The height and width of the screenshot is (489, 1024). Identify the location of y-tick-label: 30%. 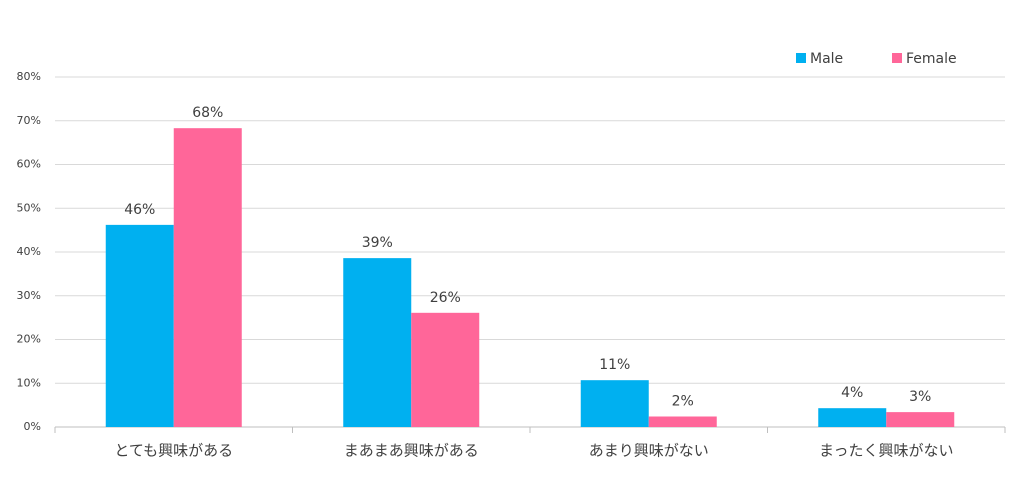
(29, 295).